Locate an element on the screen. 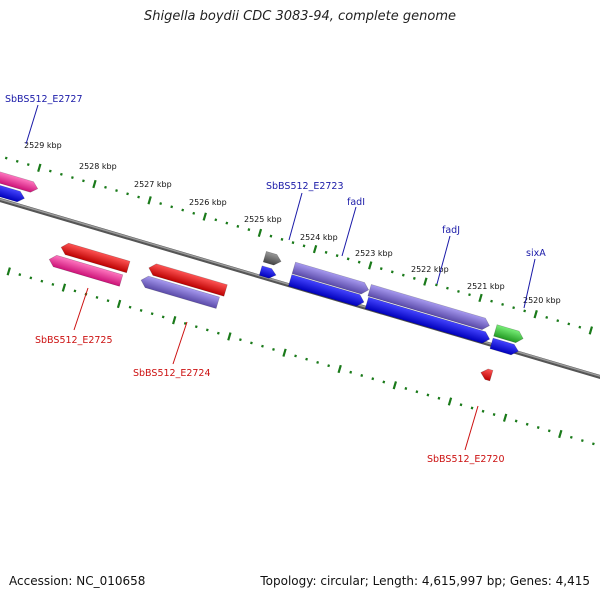 This screenshot has width=600, height=600. gene-label-SbBS512_E2724: SbBS512_E2724 is located at coordinates (172, 373).